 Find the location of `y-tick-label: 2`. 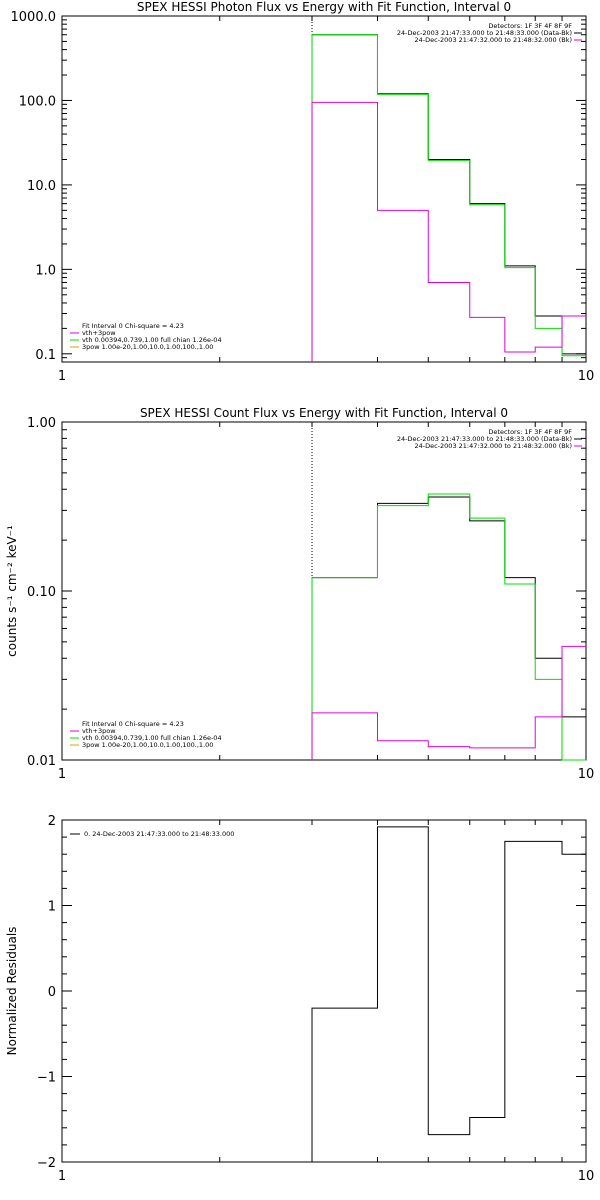

y-tick-label: 2 is located at coordinates (52, 821).